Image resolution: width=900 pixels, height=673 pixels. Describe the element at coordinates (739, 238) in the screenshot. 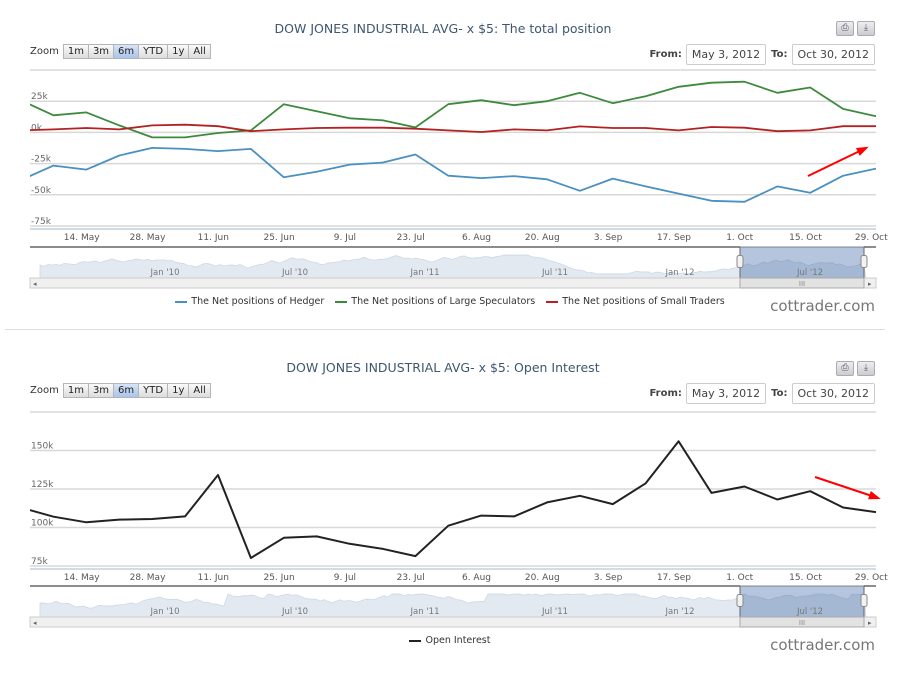

I see `x-tick-label: 1. Oct` at that location.